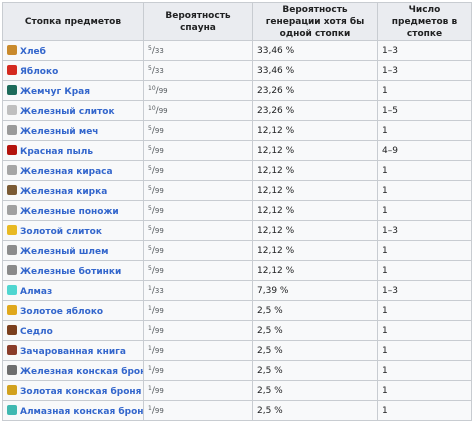  Describe the element at coordinates (237, 170) in the screenshot. I see `table-row: Железная кираса 5/99 12,12 % 1` at that location.